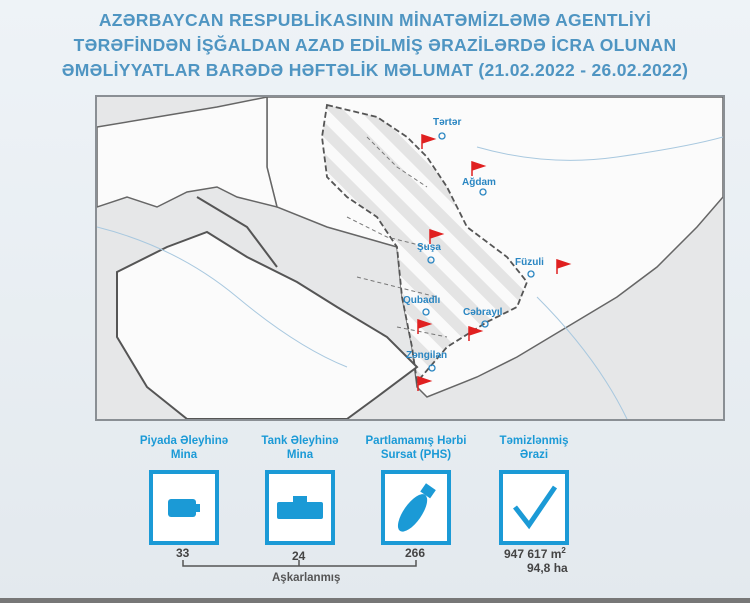  I want to click on stat-antipersonnel-mines: Piyada Əleyhinə Mina, so click(184, 489).